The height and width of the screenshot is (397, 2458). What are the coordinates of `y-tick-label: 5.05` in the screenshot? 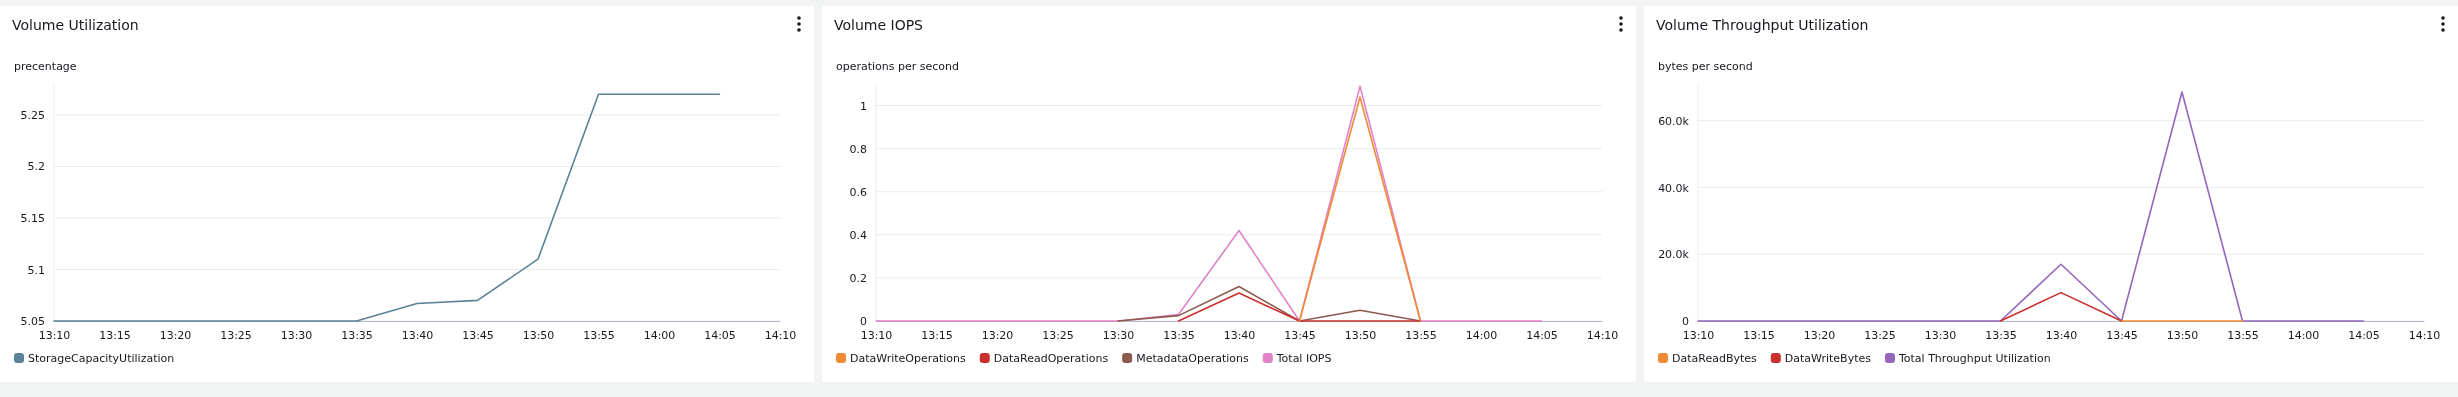 It's located at (32, 322).